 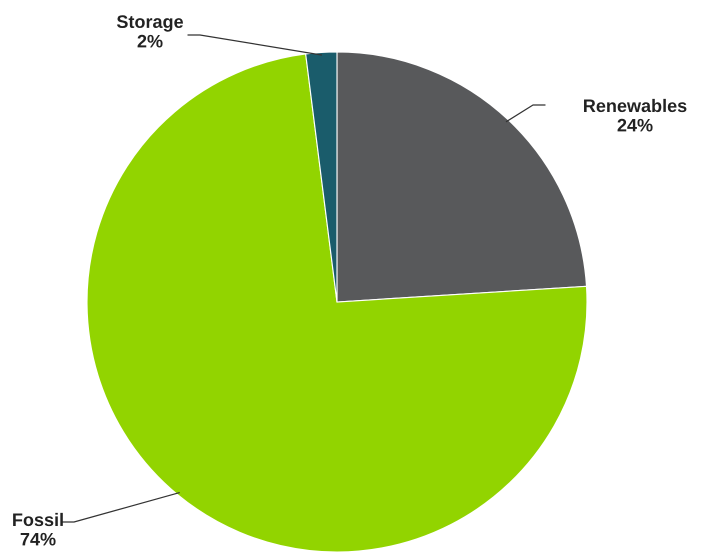 I want to click on data-label: 2%, so click(x=150, y=41).